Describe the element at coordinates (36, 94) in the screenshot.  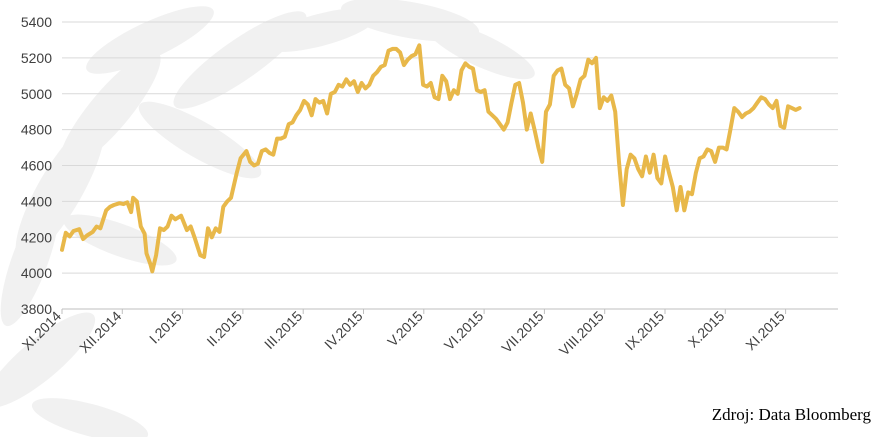
I see `y-tick-label: 5000` at that location.